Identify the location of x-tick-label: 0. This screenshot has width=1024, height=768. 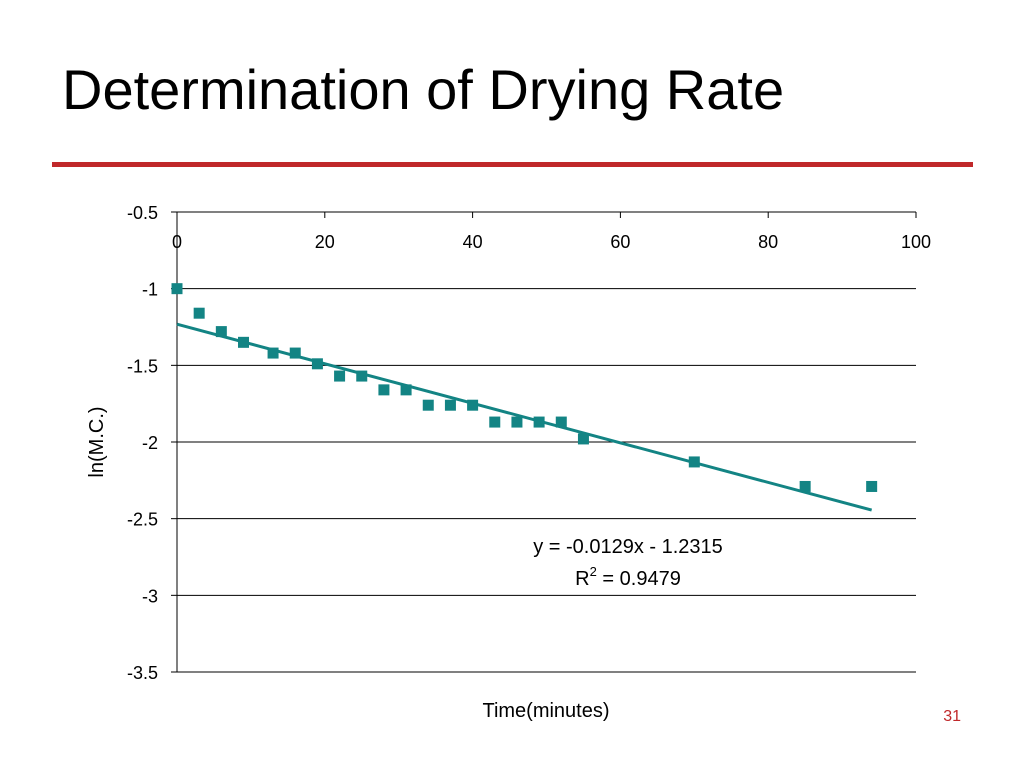
(177, 242).